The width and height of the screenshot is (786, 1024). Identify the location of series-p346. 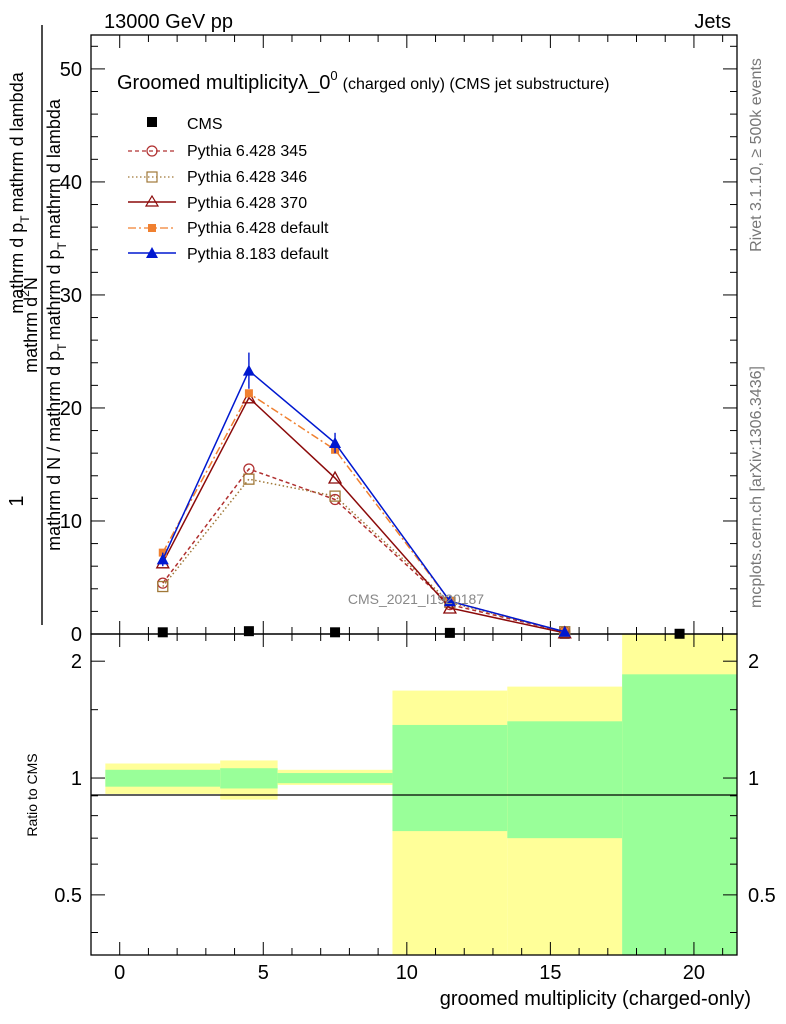
(364, 555).